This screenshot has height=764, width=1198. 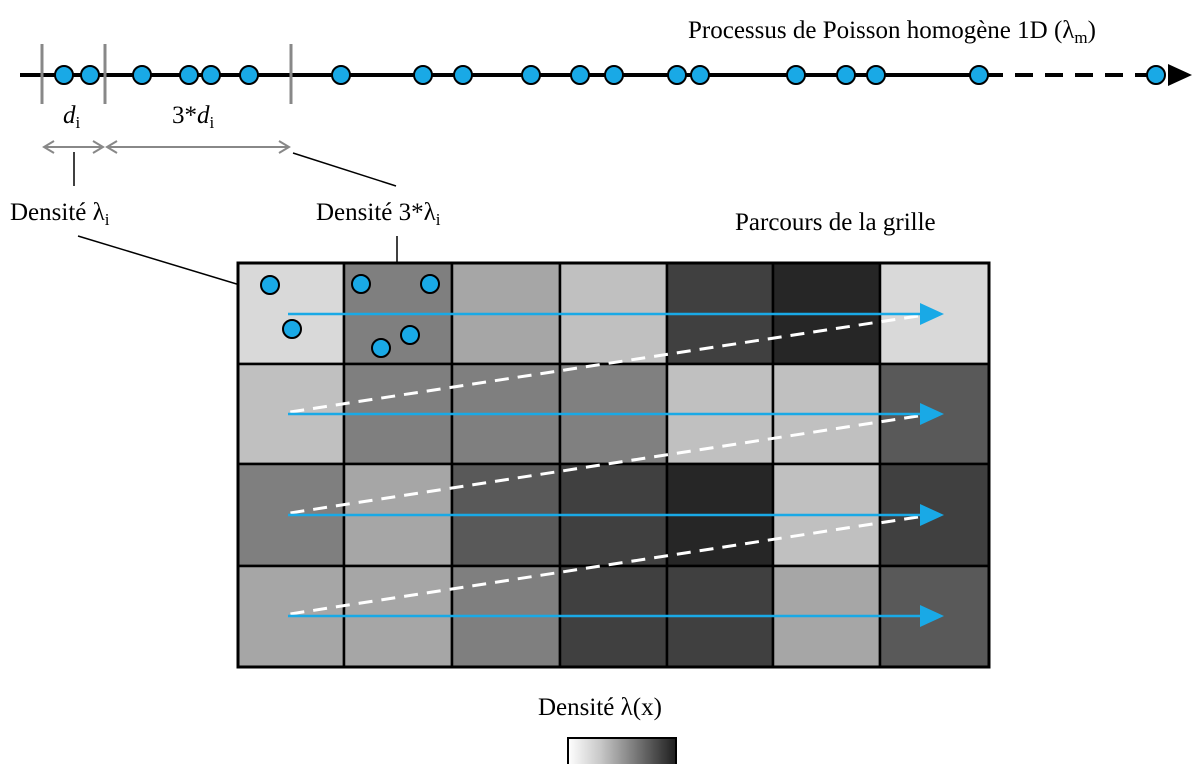 I want to click on grid-traversal-title: Parcours de la grille, so click(x=835, y=222).